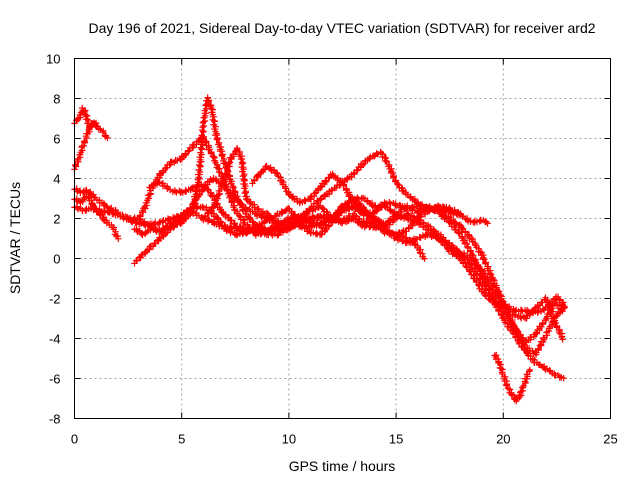  What do you see at coordinates (55, 419) in the screenshot?
I see `y-tick-label: -8` at bounding box center [55, 419].